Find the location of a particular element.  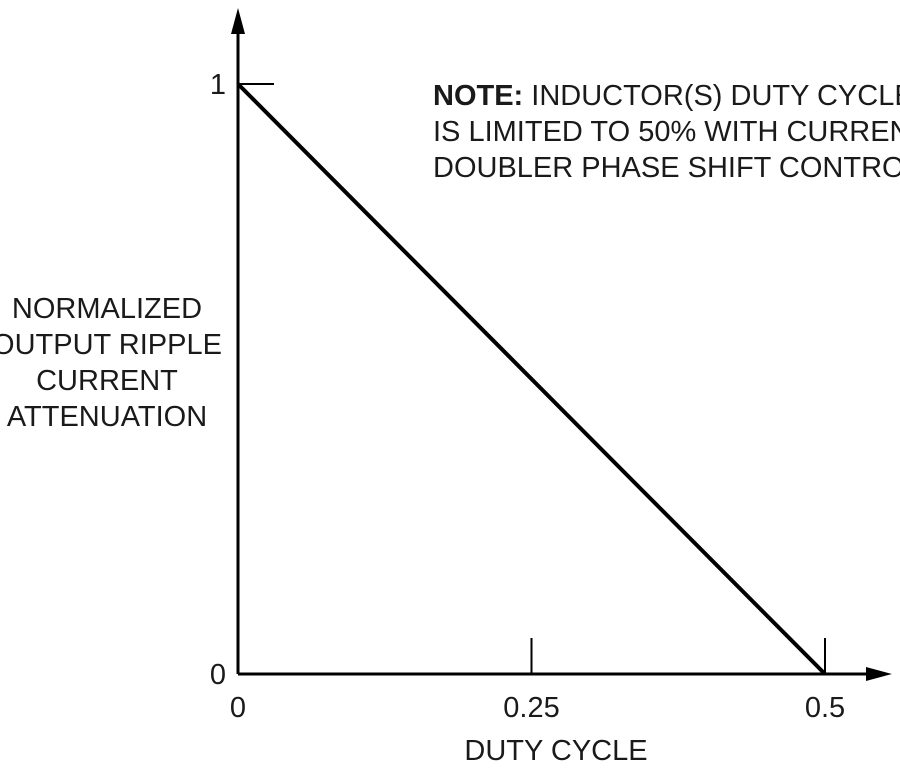

x-tick-label: 0.5 is located at coordinates (825, 708).